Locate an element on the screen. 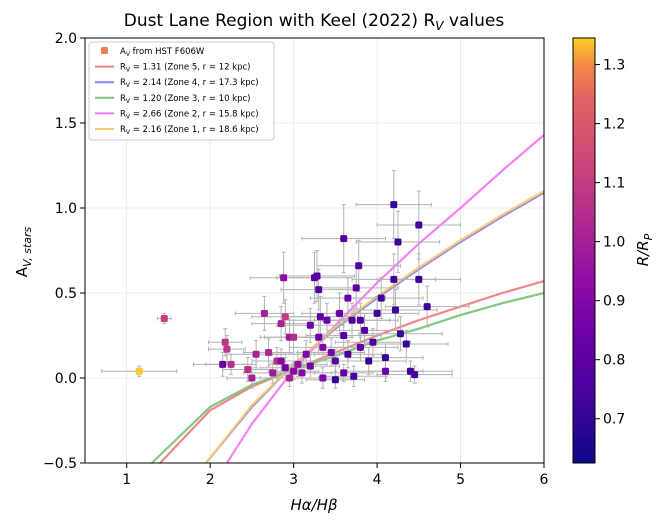 This screenshot has height=527, width=665. colorbar-tick-label: 0.9 is located at coordinates (614, 302).